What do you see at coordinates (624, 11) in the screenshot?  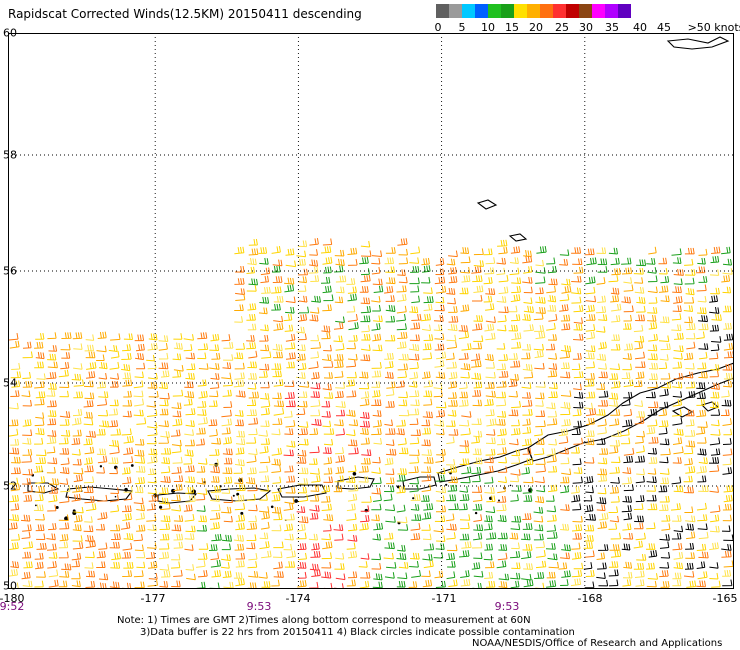 I see `scale-swatch` at bounding box center [624, 11].